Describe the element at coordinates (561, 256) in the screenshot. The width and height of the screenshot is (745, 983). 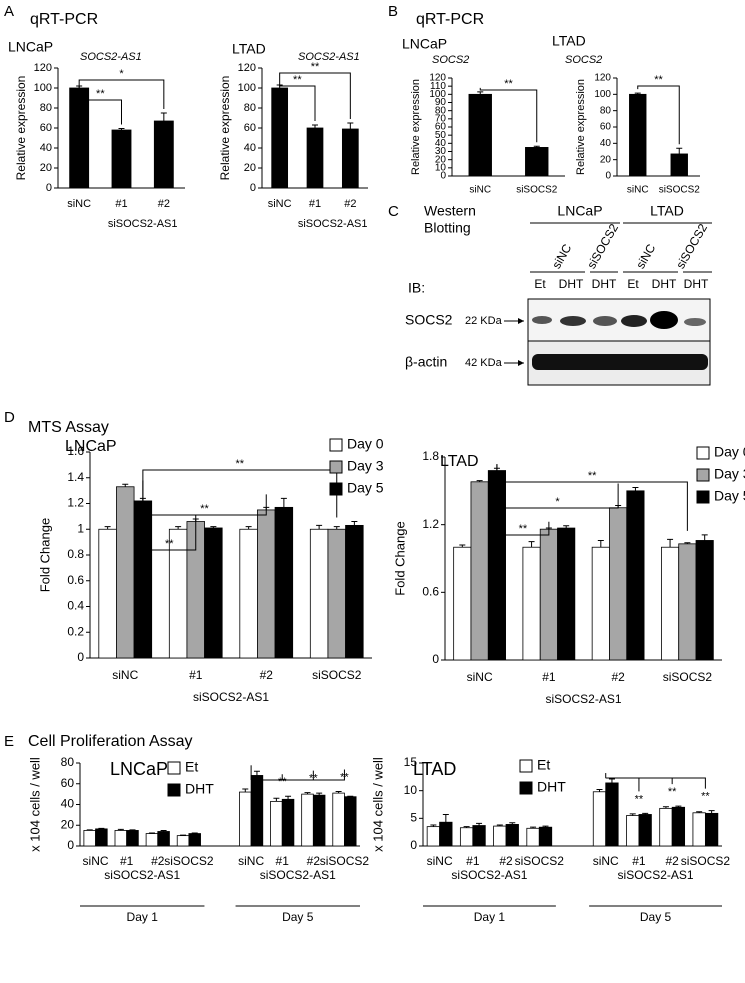
I see `sirna-label: siNC` at that location.